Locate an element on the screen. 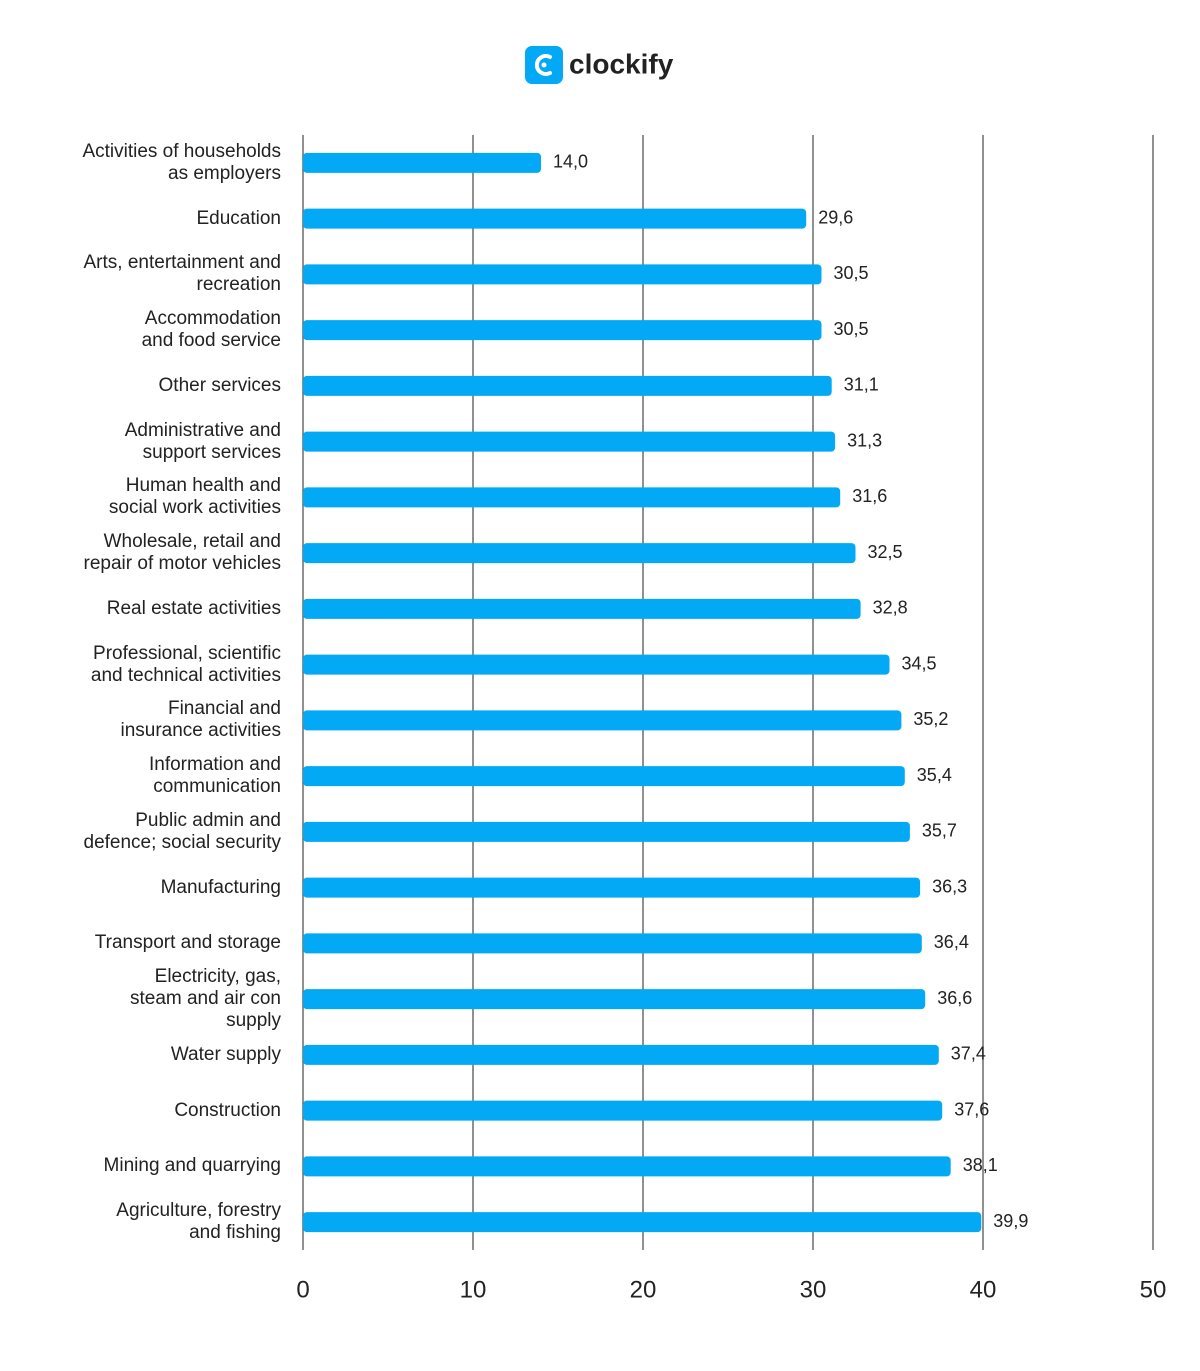  y-tick-label: Other services is located at coordinates (219, 385).